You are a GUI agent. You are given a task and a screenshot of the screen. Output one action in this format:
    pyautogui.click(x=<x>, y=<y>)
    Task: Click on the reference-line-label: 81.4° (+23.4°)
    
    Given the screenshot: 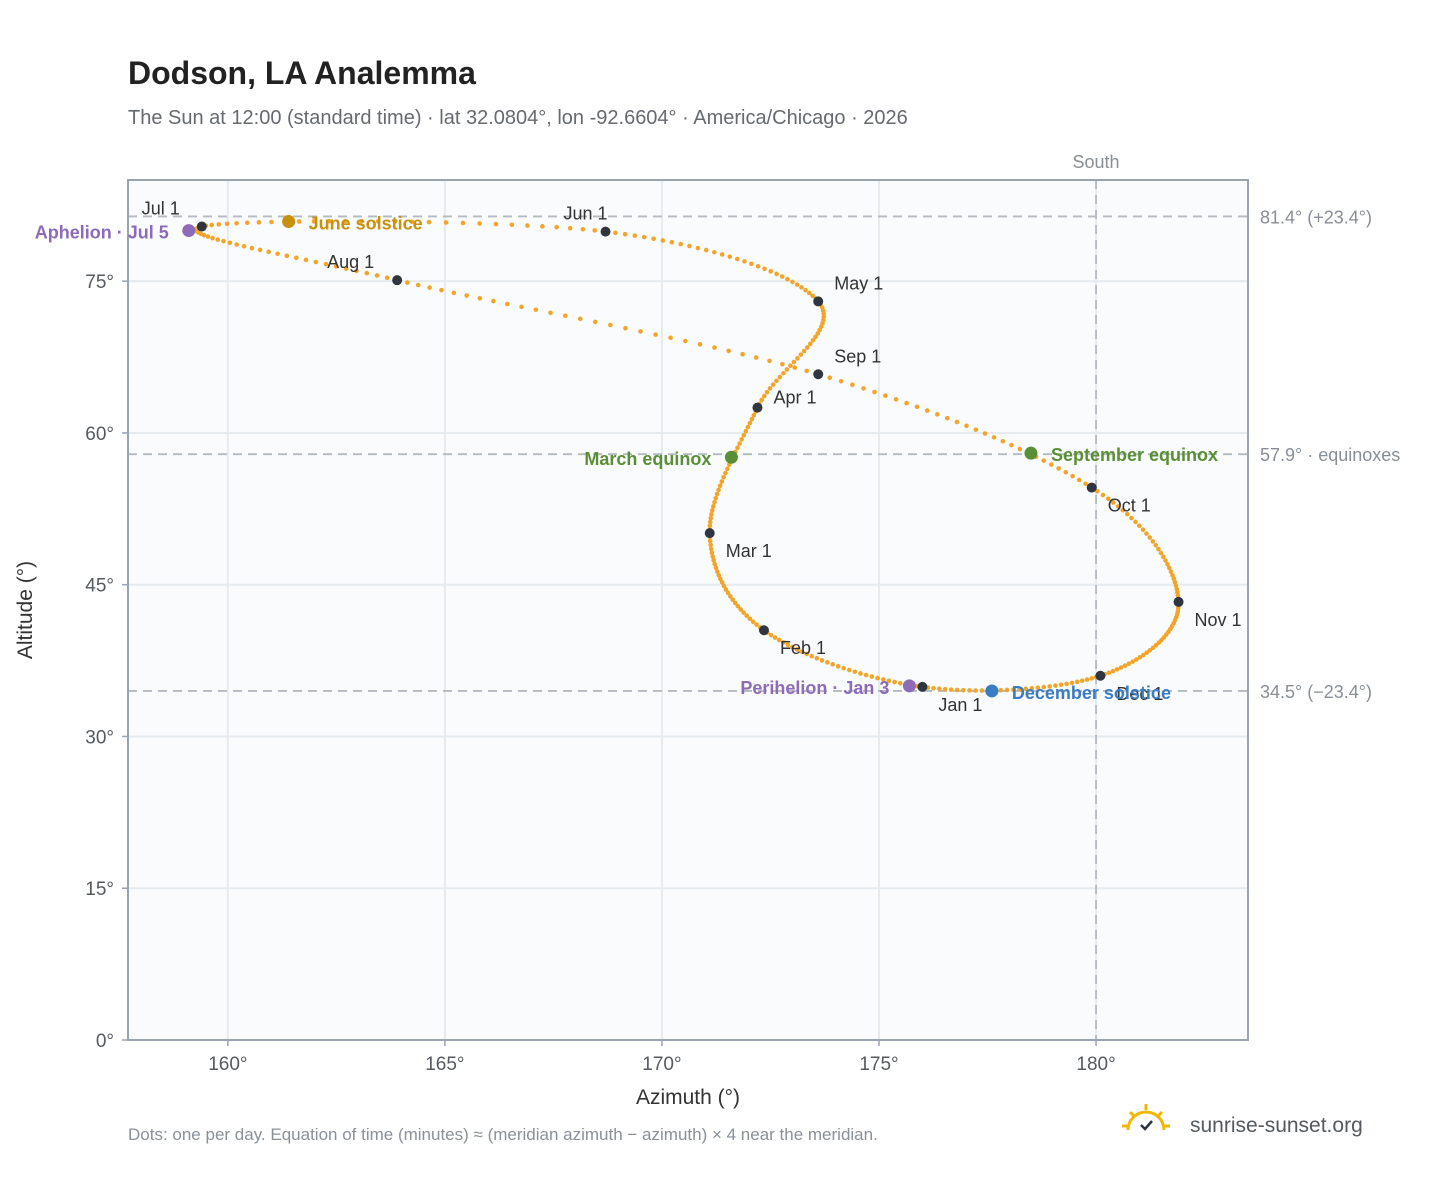 What is the action you would take?
    pyautogui.click(x=1316, y=217)
    